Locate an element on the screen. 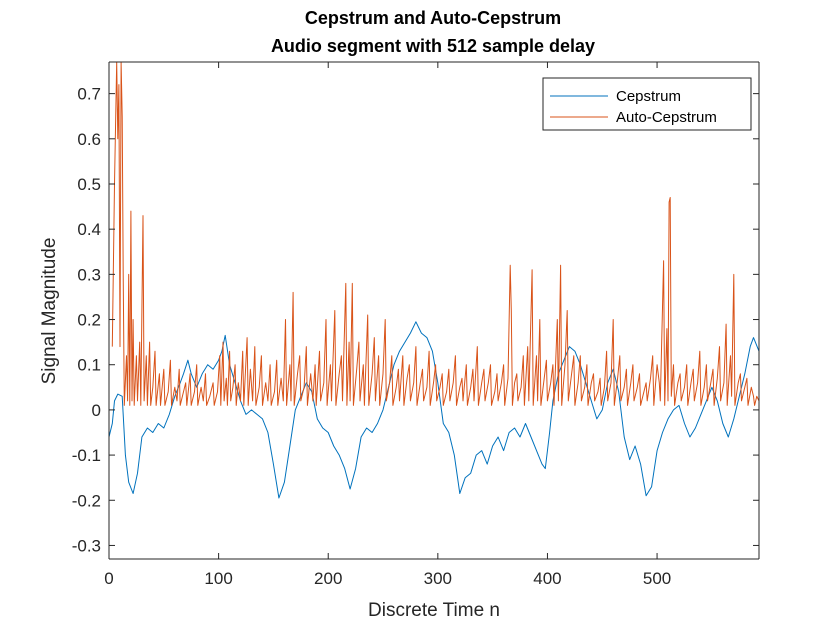 Image resolution: width=840 pixels, height=635 pixels. x-axis-label: Discrete Time n is located at coordinates (434, 610).